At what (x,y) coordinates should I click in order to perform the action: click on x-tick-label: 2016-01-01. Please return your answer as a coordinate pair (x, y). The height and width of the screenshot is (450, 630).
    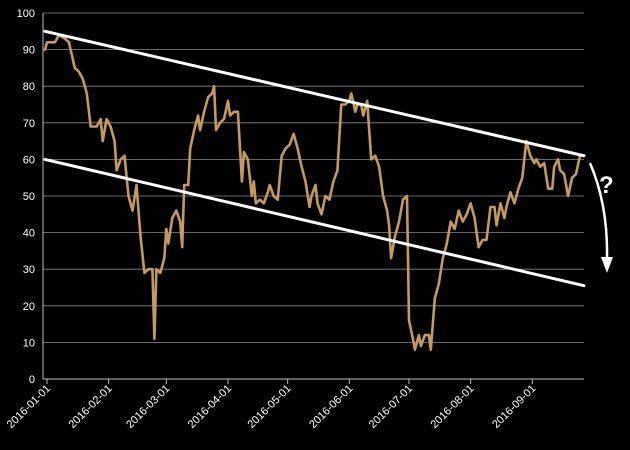
    Looking at the image, I should click on (29, 407).